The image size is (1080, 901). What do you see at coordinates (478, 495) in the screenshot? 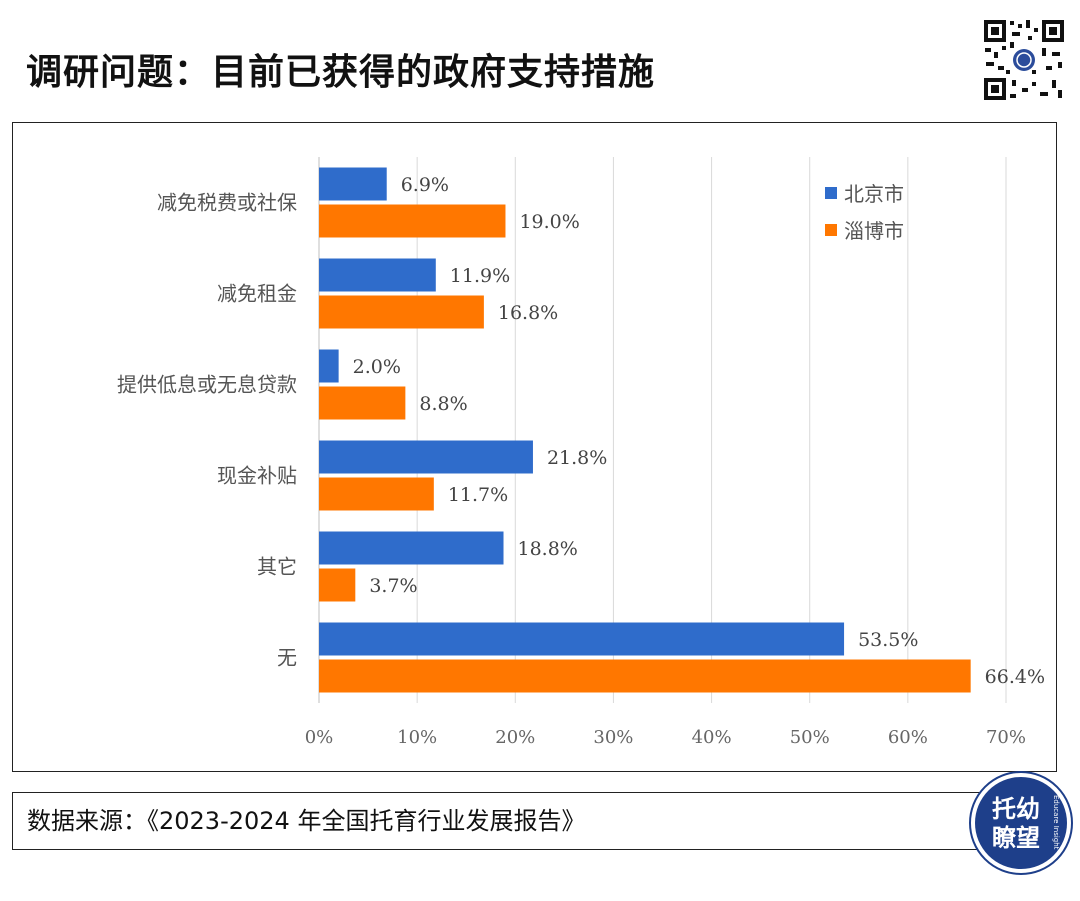
I see `value-label: 11.7%` at bounding box center [478, 495].